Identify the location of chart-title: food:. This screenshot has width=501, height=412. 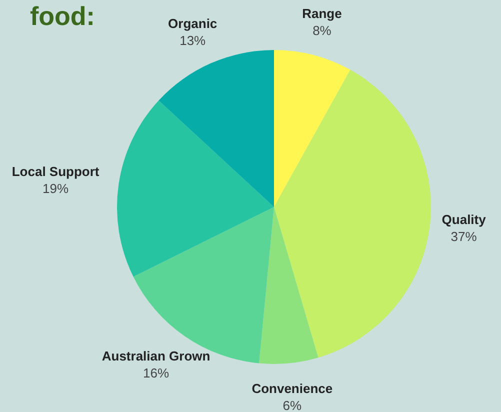
(62, 16).